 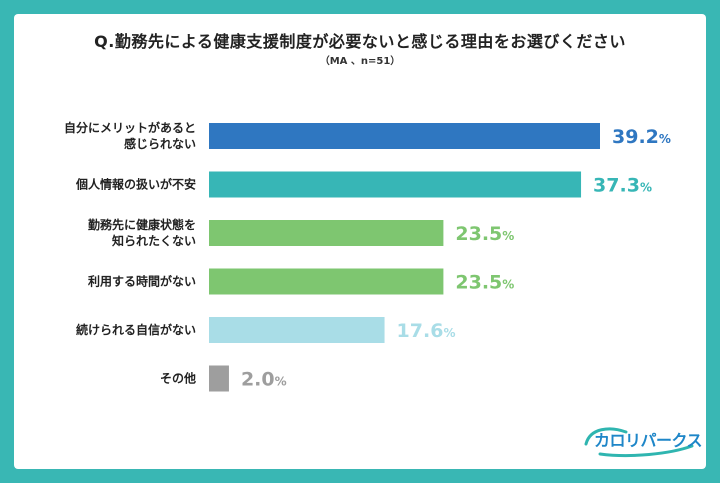 What do you see at coordinates (130, 135) in the screenshot?
I see `category-label-0: 自分にメリットがあると感じられない` at bounding box center [130, 135].